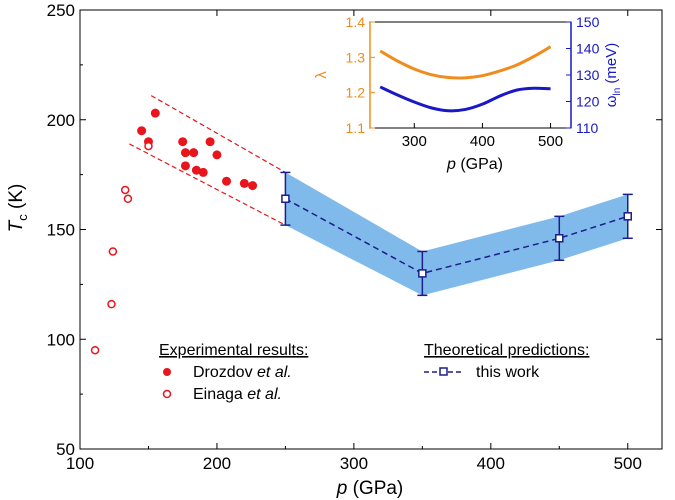 The width and height of the screenshot is (675, 500). Describe the element at coordinates (80, 463) in the screenshot. I see `x-tick-label: 100` at that location.